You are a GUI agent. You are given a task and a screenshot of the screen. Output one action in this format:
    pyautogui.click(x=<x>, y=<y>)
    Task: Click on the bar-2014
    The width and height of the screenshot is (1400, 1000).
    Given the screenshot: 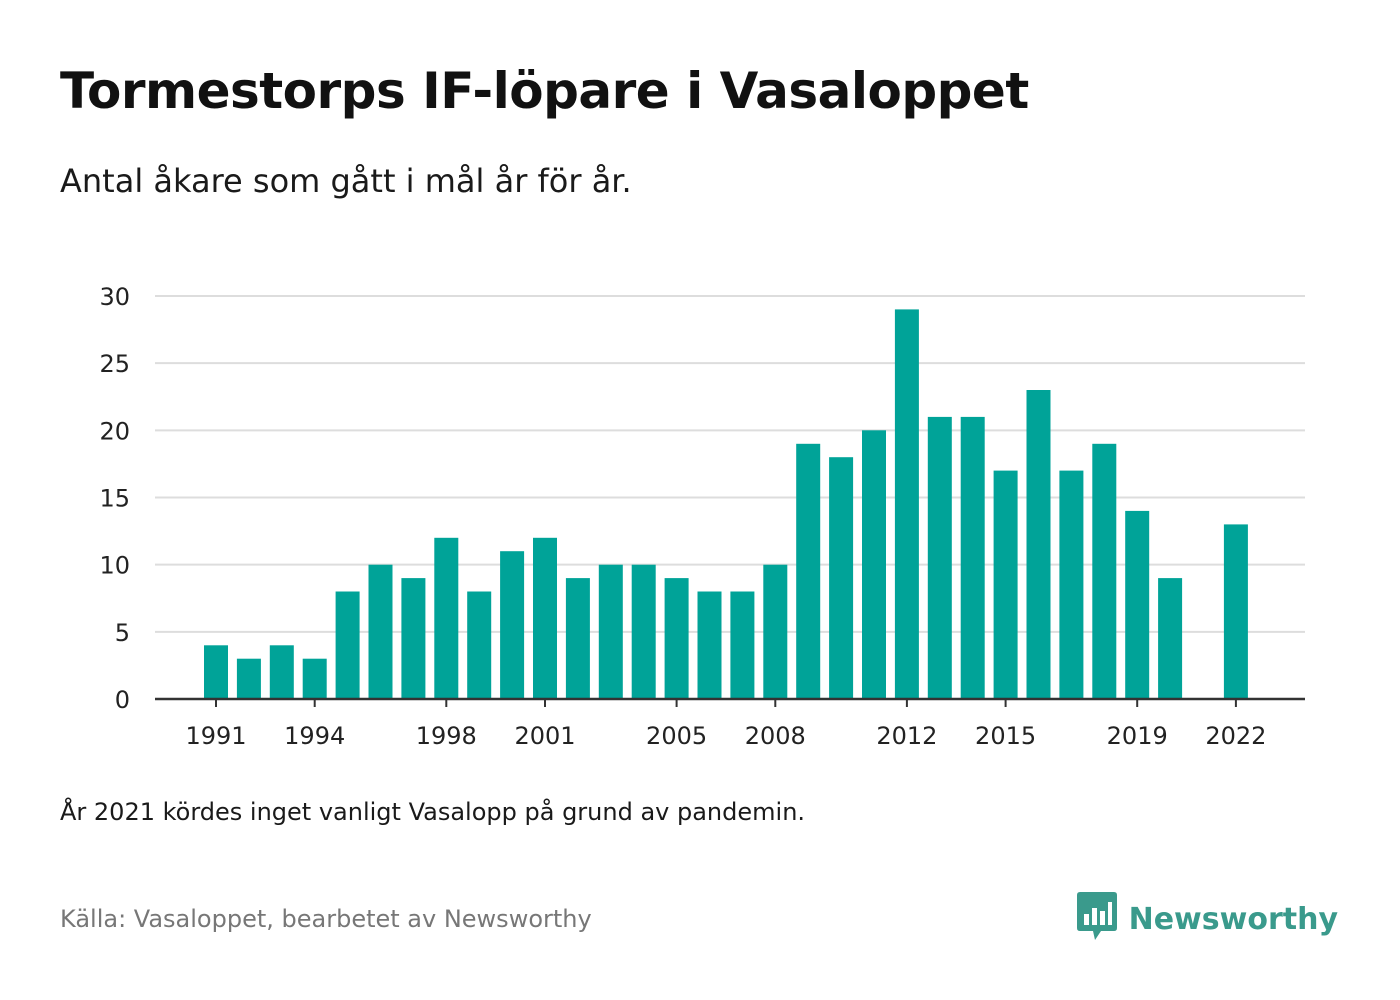 What is the action you would take?
    pyautogui.click(x=972, y=557)
    